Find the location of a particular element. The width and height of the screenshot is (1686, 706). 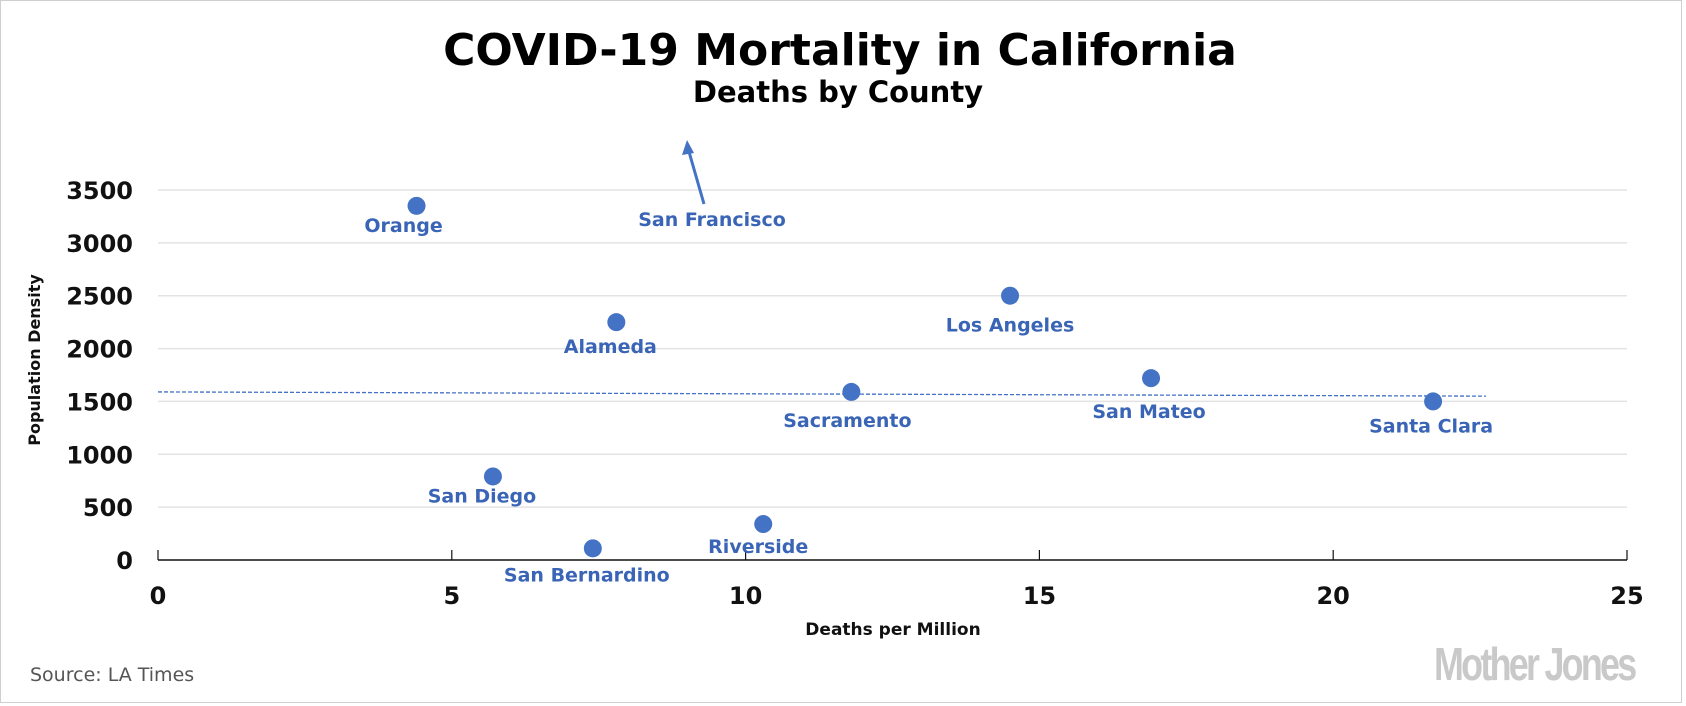

trendline-group is located at coordinates (821, 394).